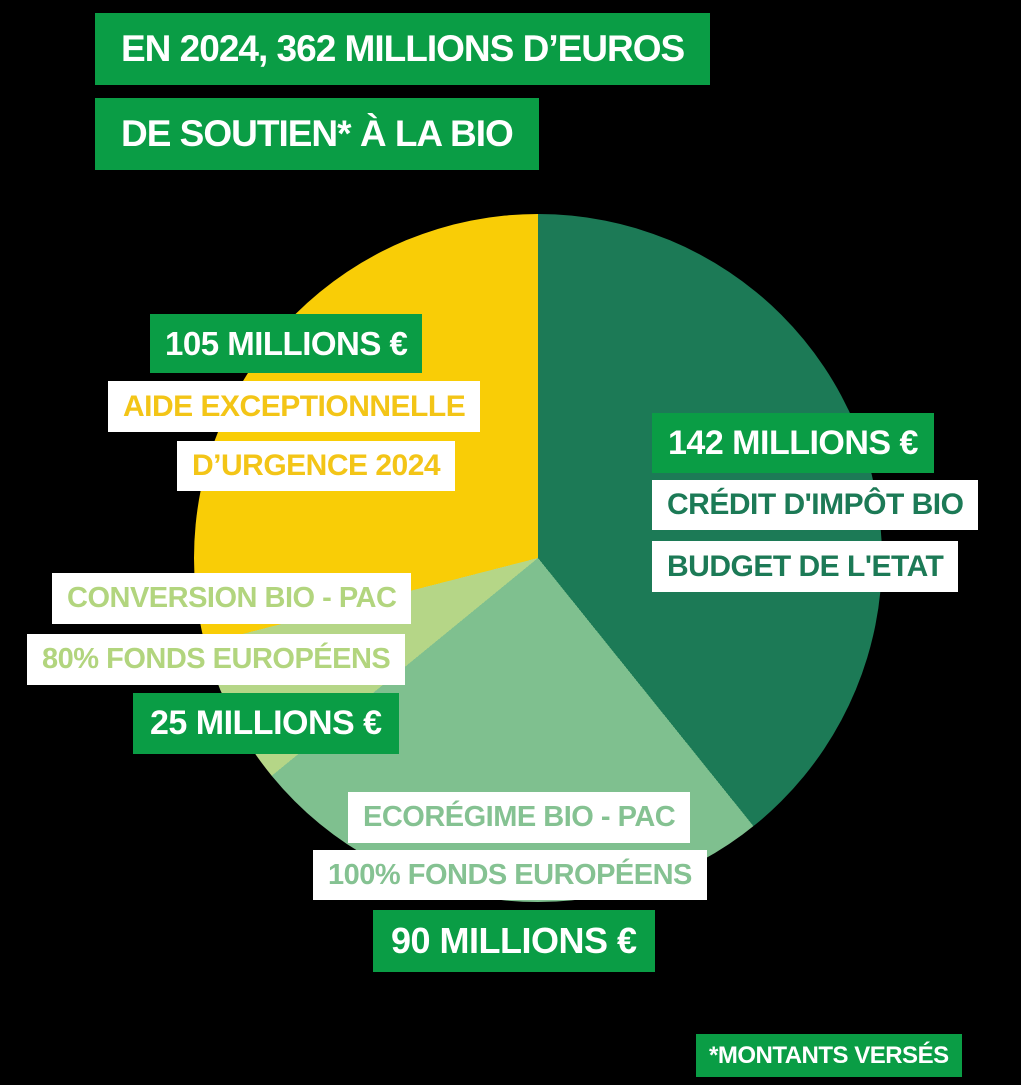 The width and height of the screenshot is (1021, 1085). I want to click on page-title-line-1: EN 2024, 362 MILLIONS D’EUROS, so click(403, 49).